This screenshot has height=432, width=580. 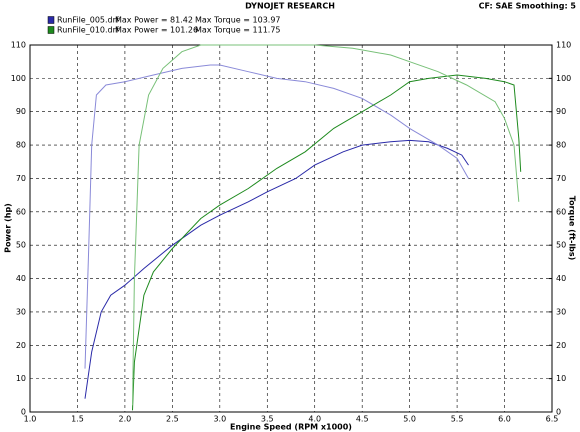 I want to click on chart-title: DYNOJET RESEARCH, so click(x=290, y=6).